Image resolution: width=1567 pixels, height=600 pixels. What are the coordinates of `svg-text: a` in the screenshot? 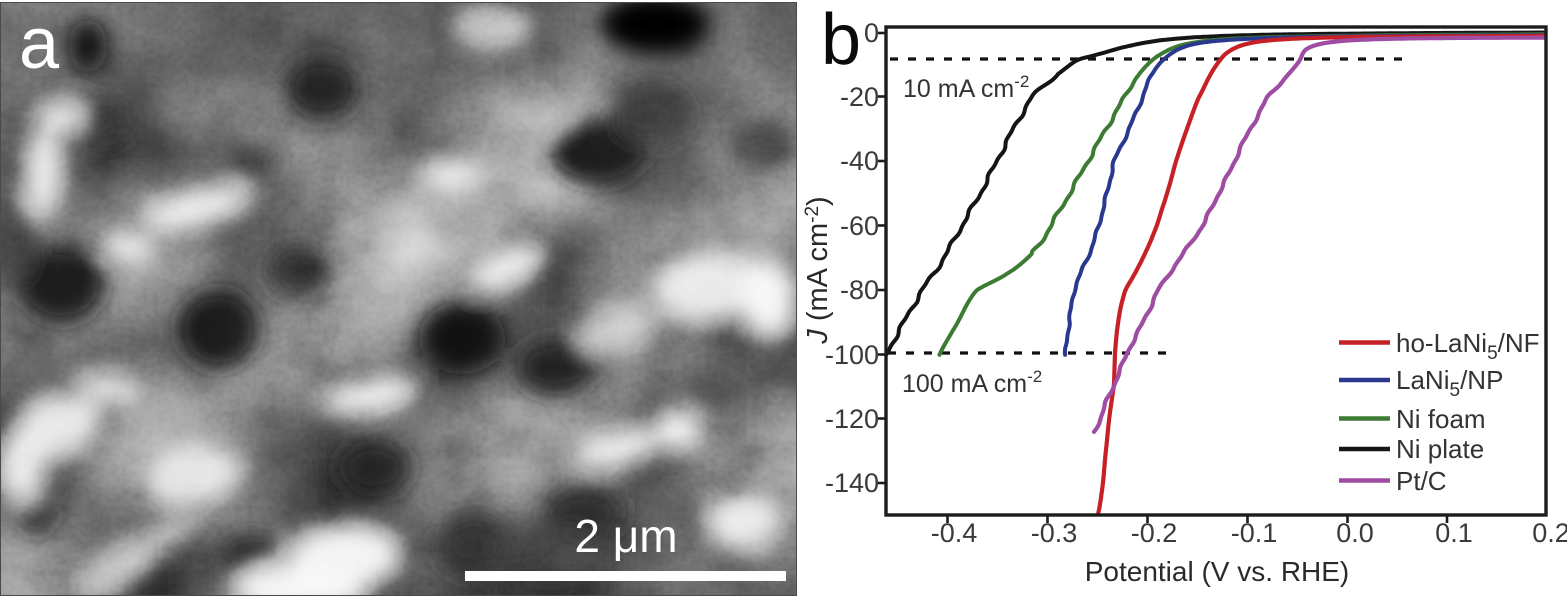 It's located at (39, 44).